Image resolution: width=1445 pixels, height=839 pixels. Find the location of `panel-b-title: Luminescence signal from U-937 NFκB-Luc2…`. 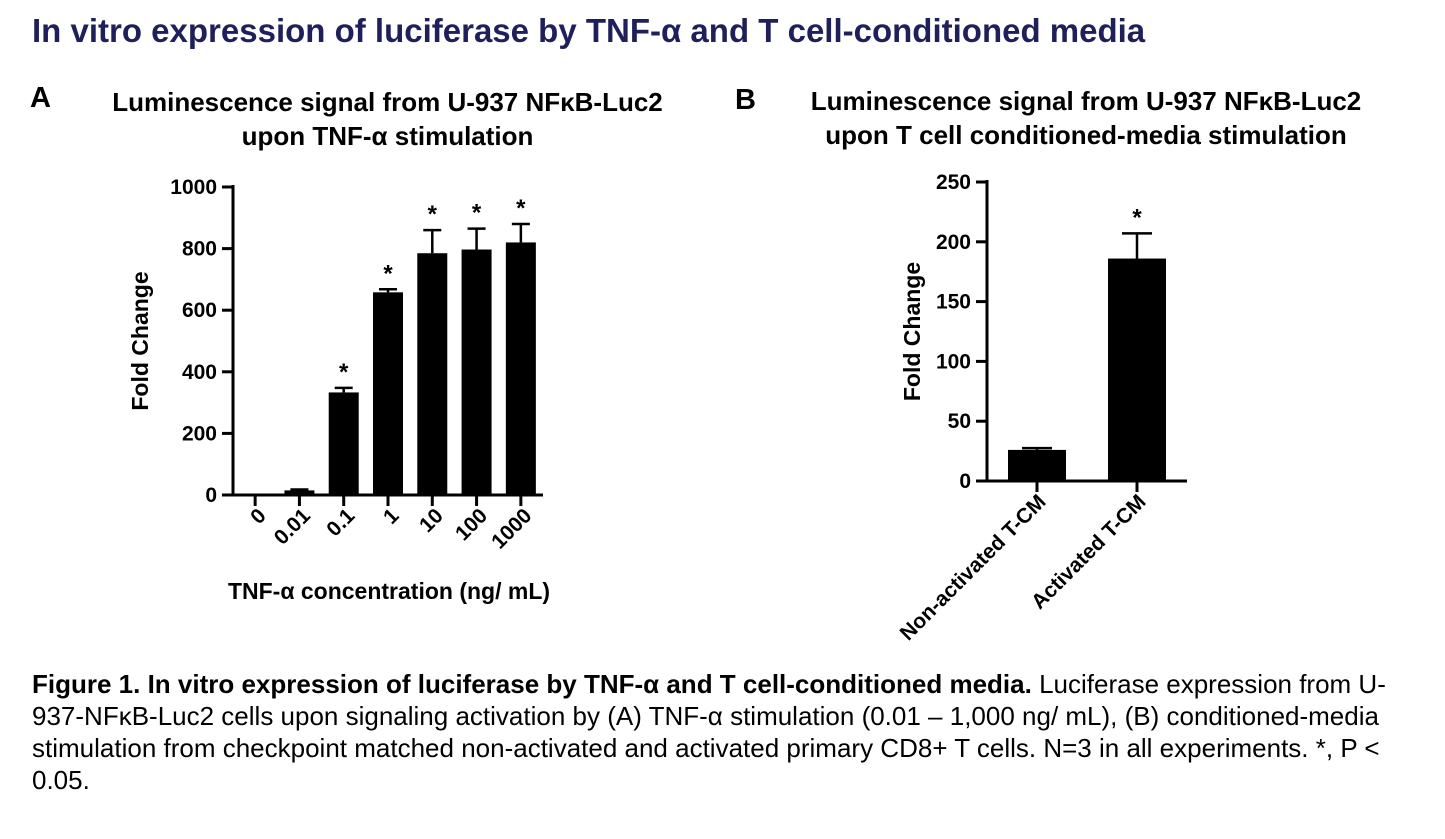

panel-b-title: Luminescence signal from U-937 NFκB-Luc2… is located at coordinates (1086, 118).